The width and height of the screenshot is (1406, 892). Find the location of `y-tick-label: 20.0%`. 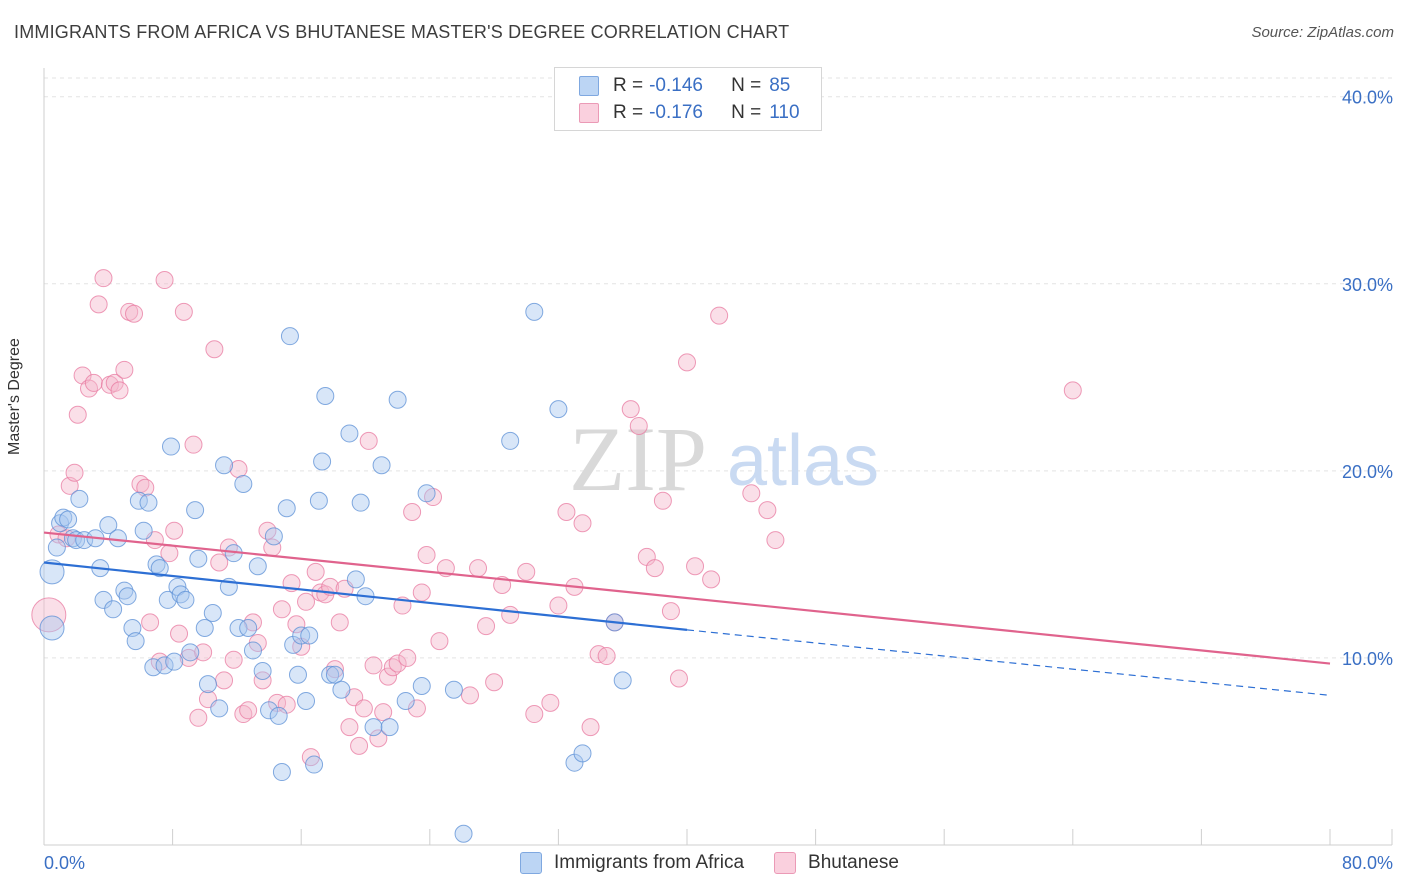

y-tick-label: 20.0% is located at coordinates (1367, 472).